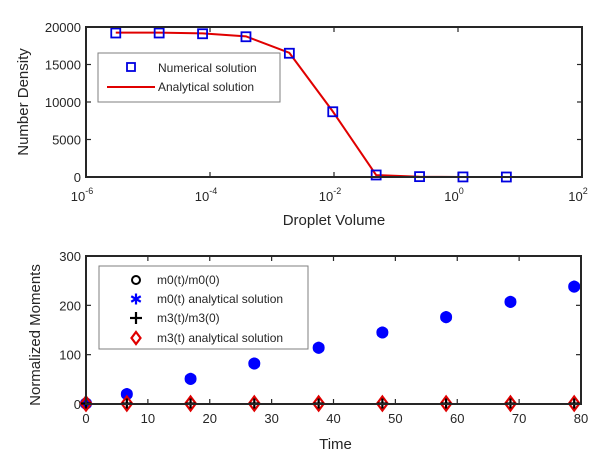 The height and width of the screenshot is (464, 605). What do you see at coordinates (334, 220) in the screenshot?
I see `x-axis-label: Droplet Volume` at bounding box center [334, 220].